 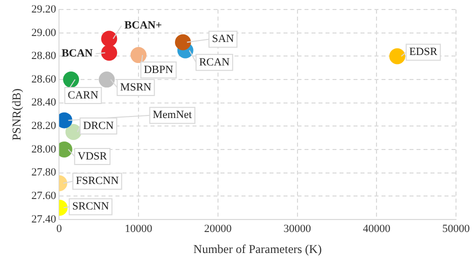 What do you see at coordinates (93, 156) in the screenshot?
I see `series-label: VDSR` at bounding box center [93, 156].